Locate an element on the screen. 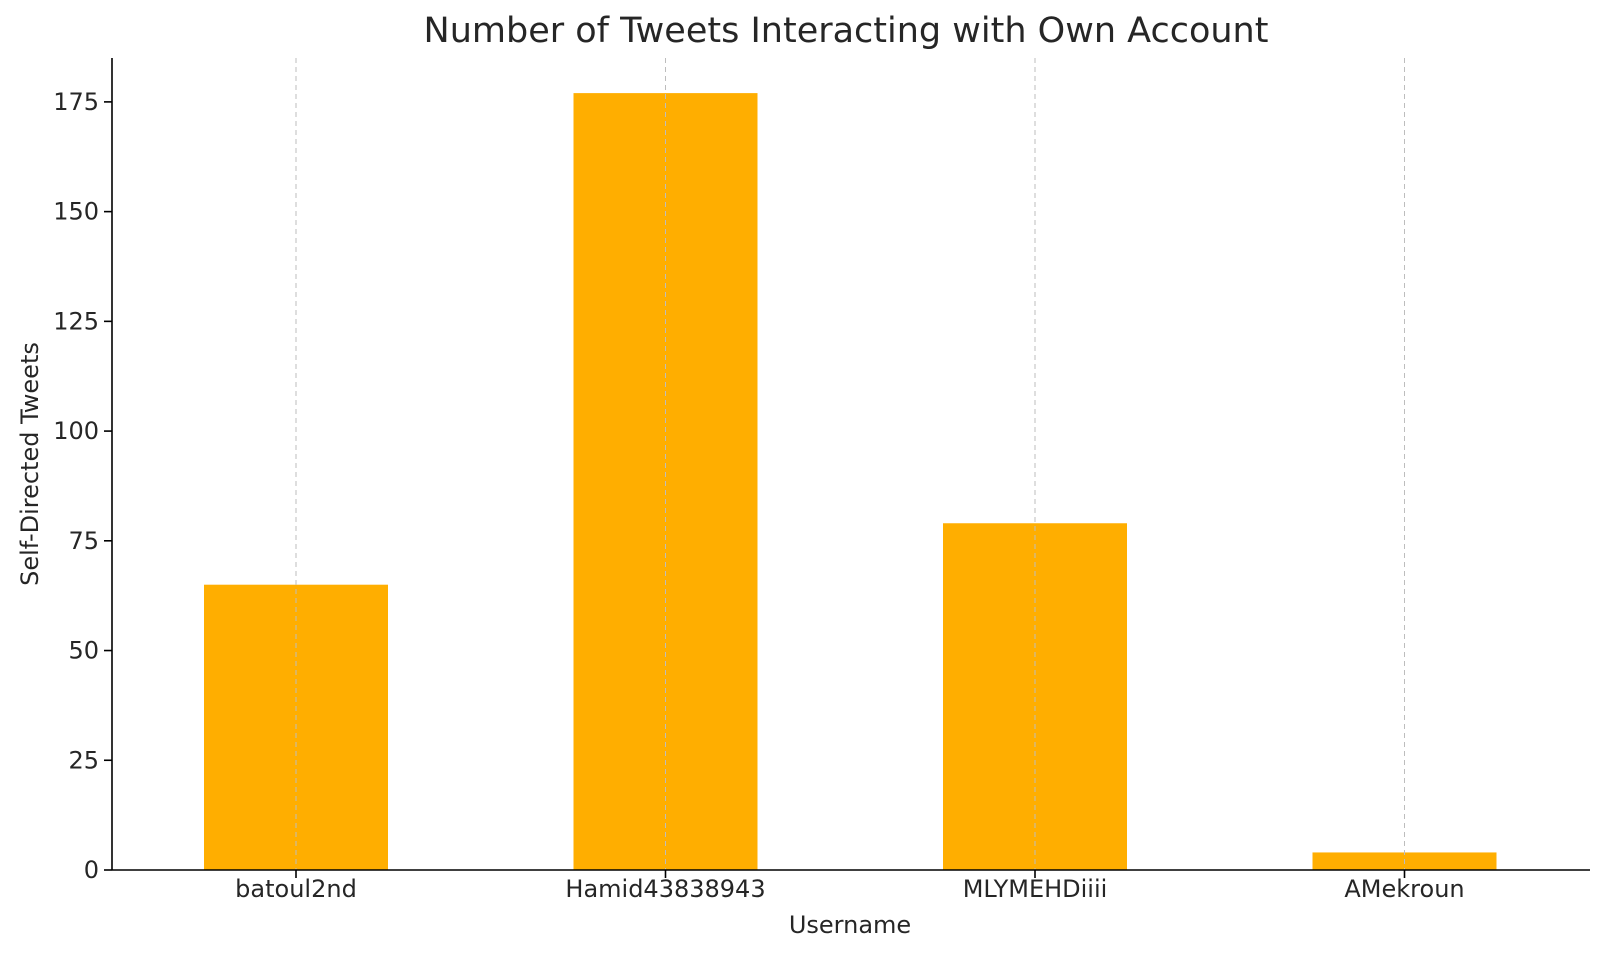 The image size is (1600, 954). y-tick-label-125: 125 is located at coordinates (76, 321).